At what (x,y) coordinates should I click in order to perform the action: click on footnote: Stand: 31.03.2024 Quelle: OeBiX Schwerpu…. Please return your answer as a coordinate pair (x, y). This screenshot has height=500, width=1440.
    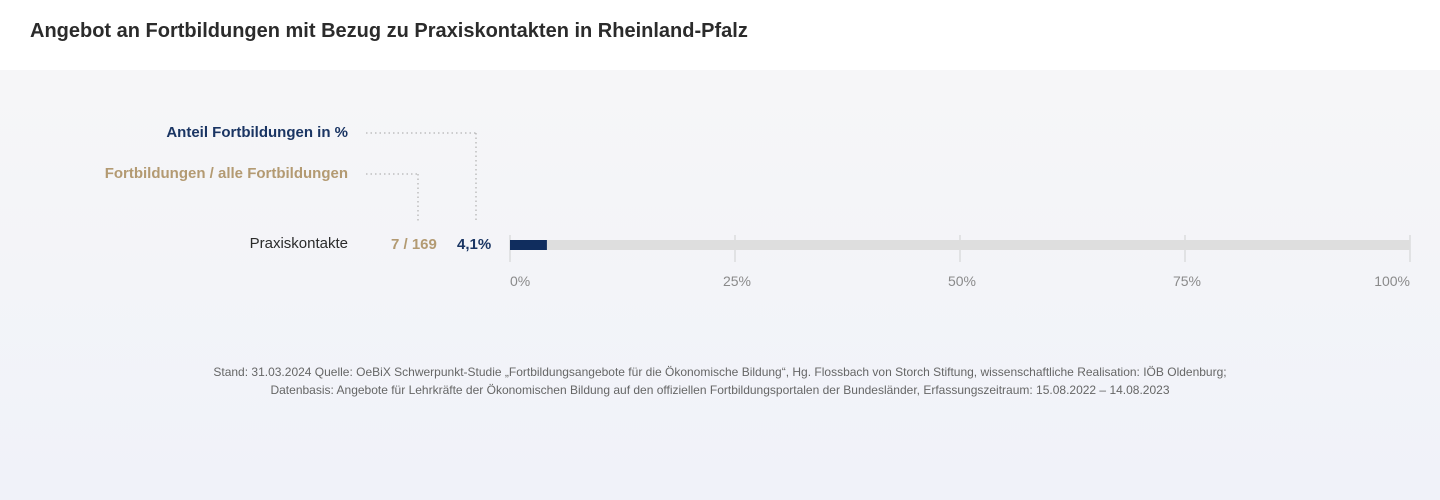
    Looking at the image, I should click on (720, 381).